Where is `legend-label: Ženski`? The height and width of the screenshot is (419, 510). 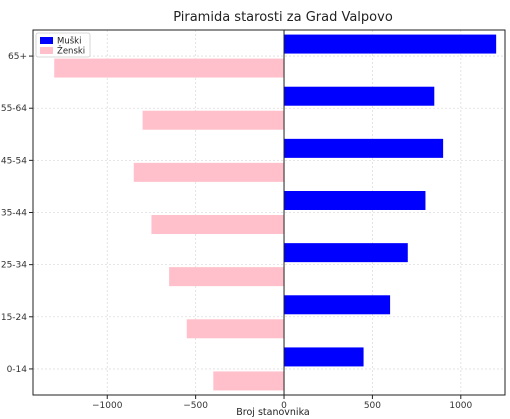
legend-label: Ženski is located at coordinates (71, 51).